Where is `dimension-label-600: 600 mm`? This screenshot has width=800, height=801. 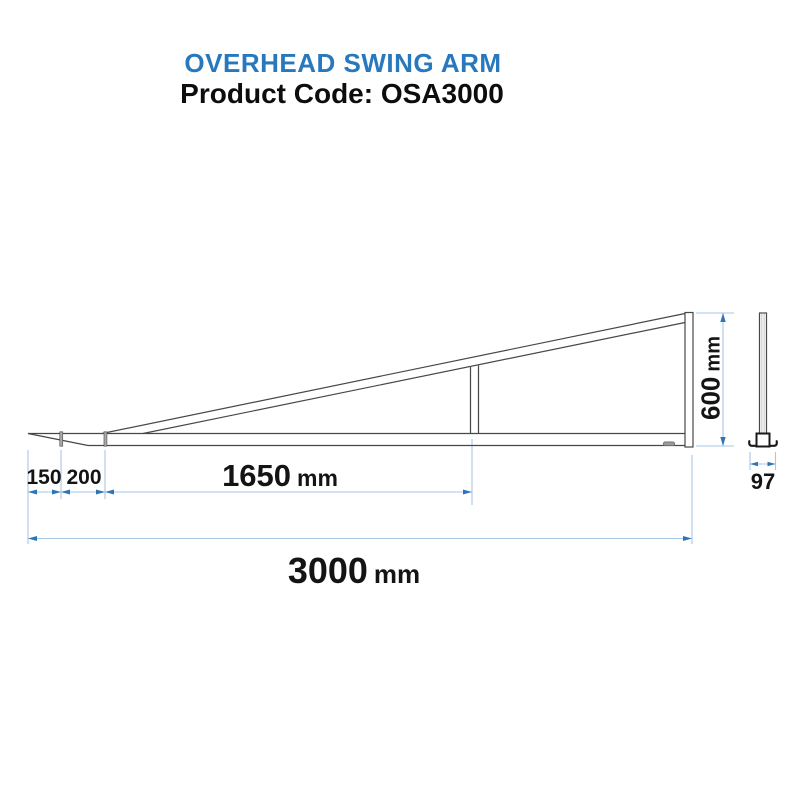
dimension-label-600: 600 mm is located at coordinates (710, 378).